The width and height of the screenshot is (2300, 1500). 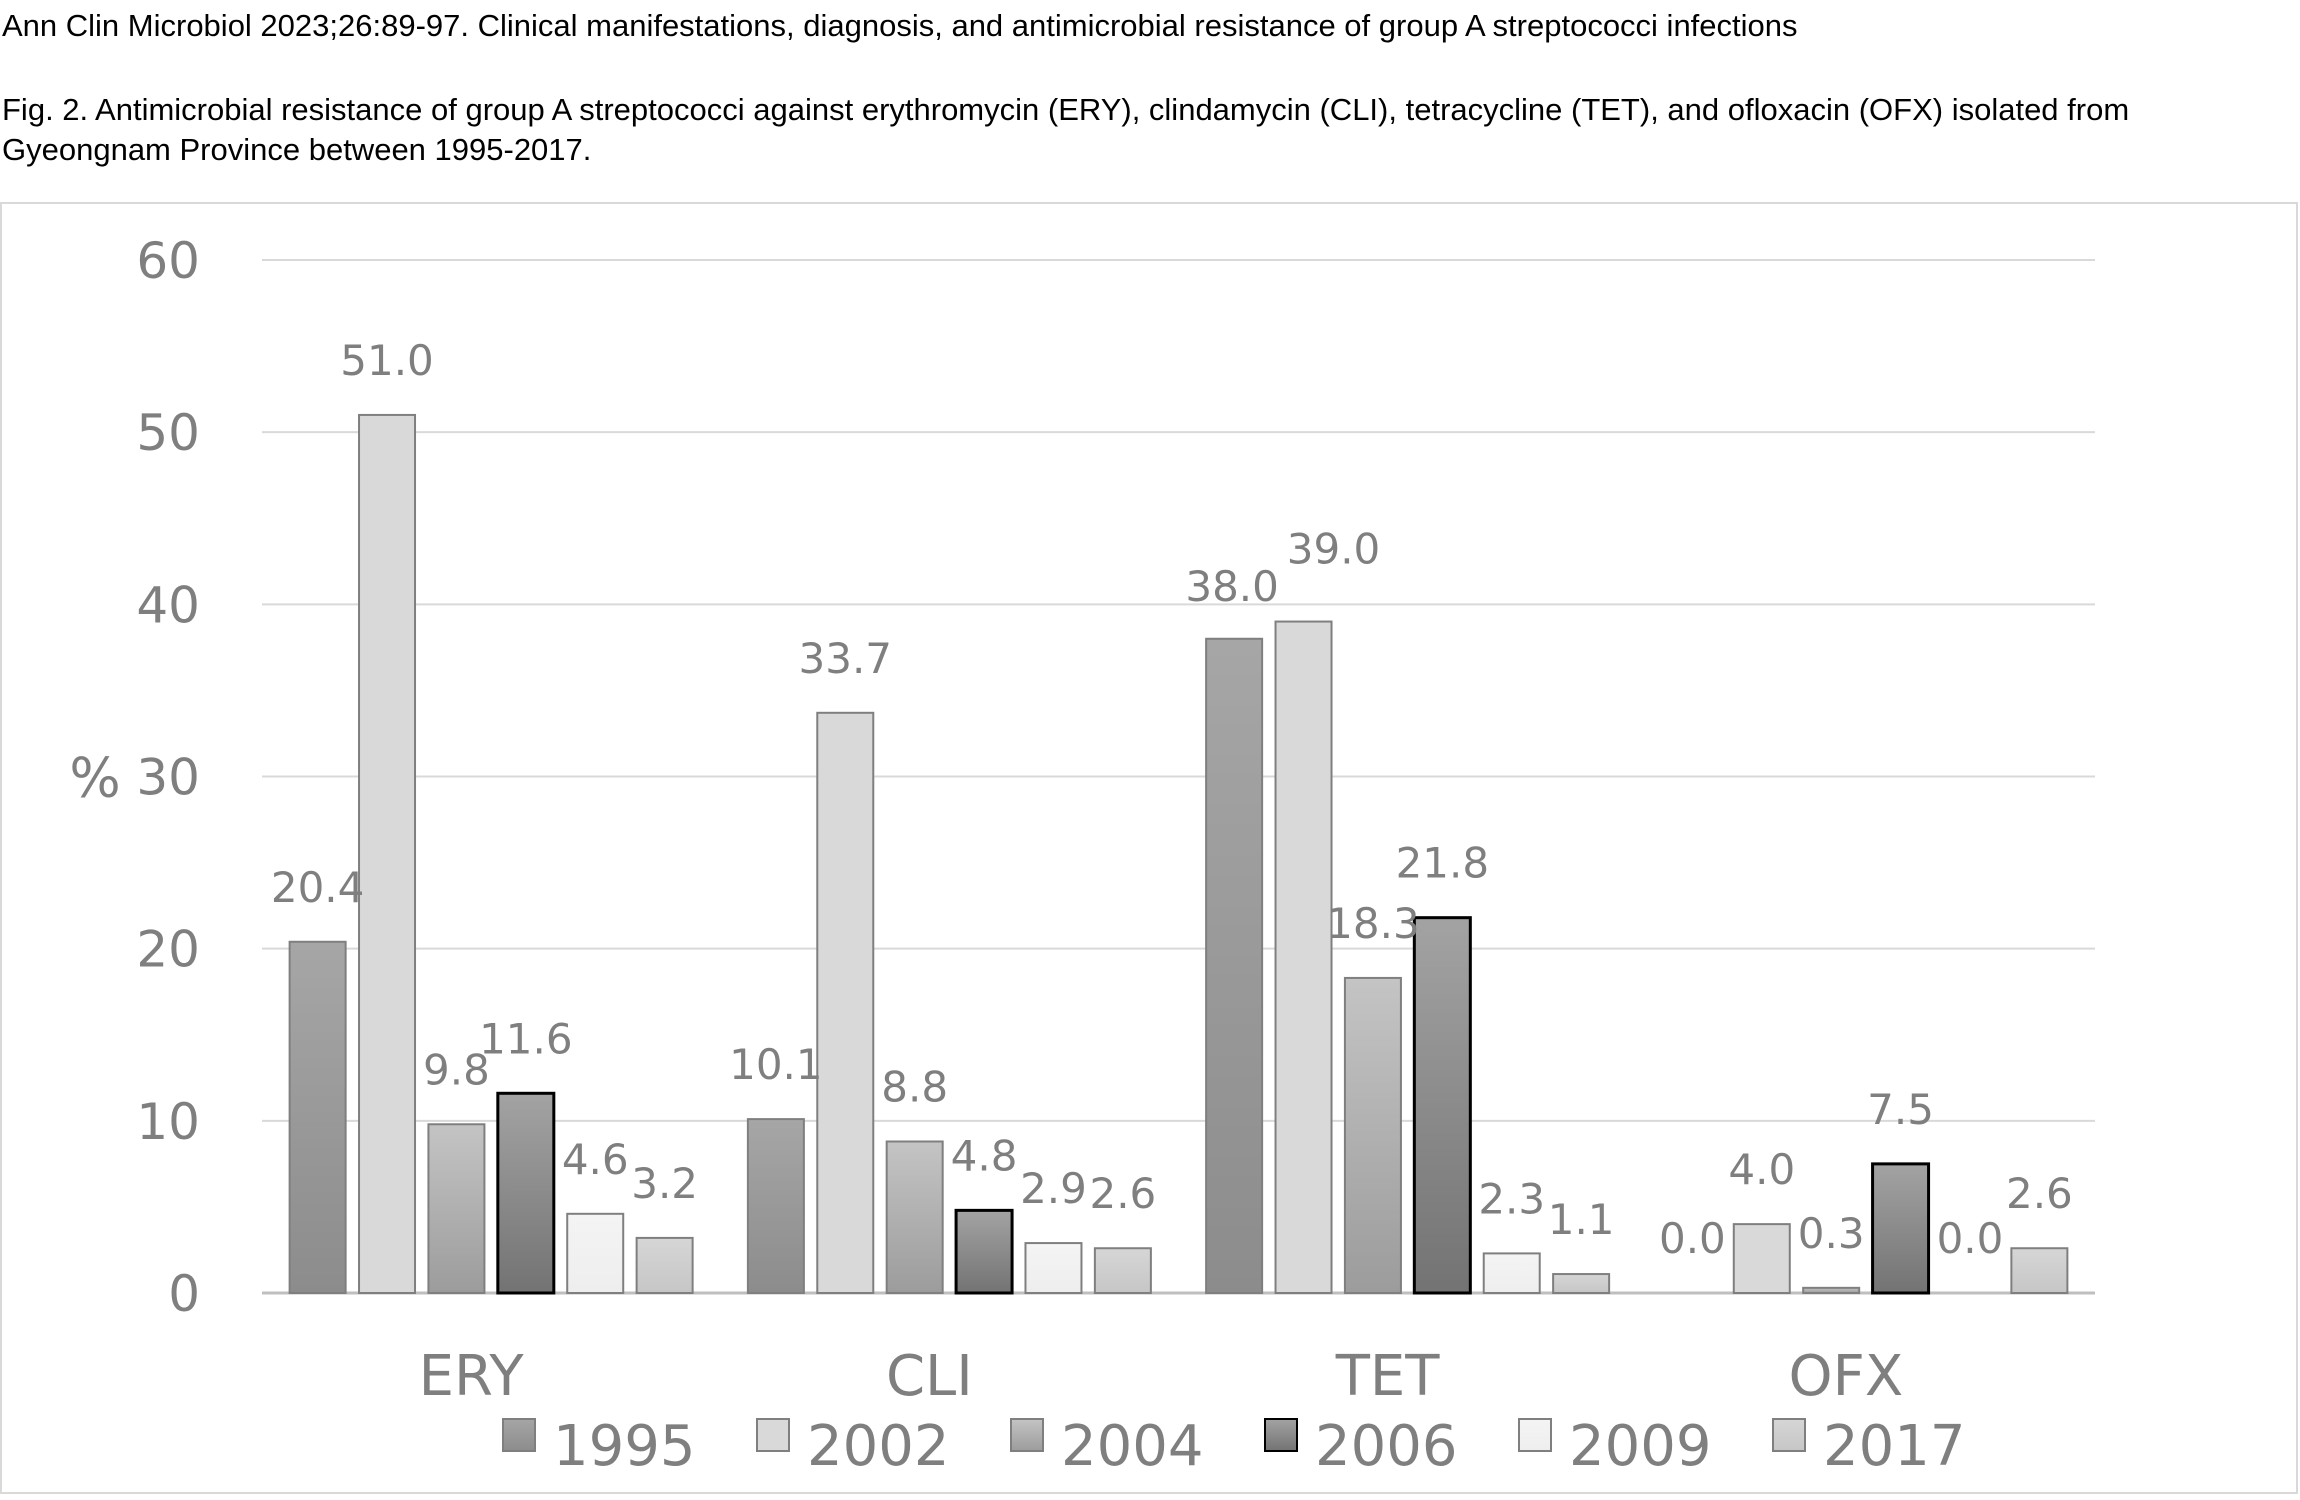 I want to click on data-label: 33.7, so click(x=846, y=658).